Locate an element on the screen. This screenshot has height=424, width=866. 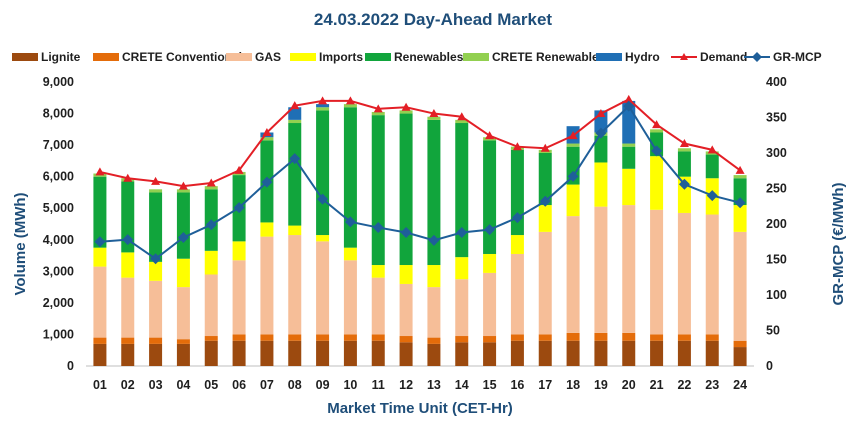
legend-swatch-hydro is located at coordinates (609, 57).